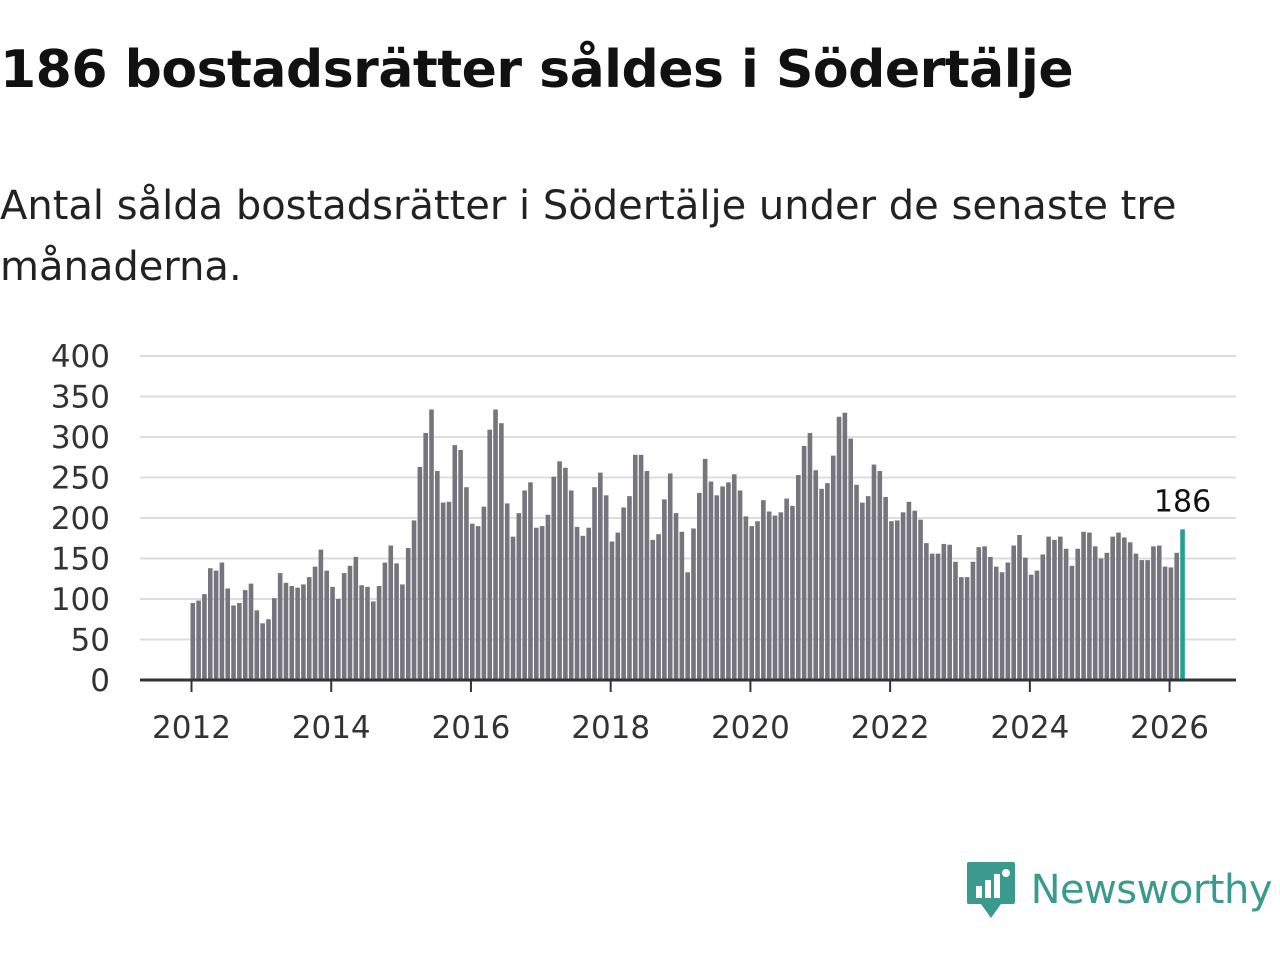 Image resolution: width=1280 pixels, height=960 pixels. I want to click on x-tick-label: 2026, so click(1169, 728).